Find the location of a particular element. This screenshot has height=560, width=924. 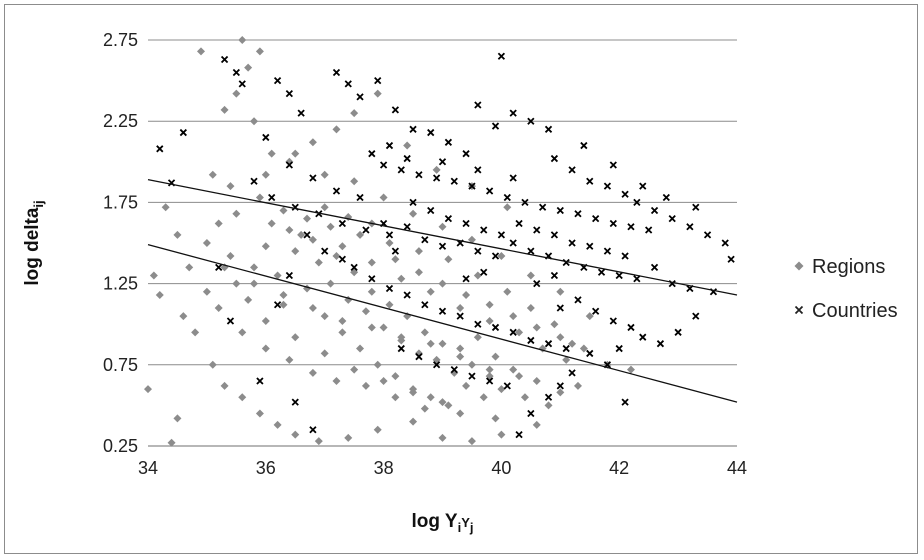

y-tick-label: 1.75 is located at coordinates (120, 202).